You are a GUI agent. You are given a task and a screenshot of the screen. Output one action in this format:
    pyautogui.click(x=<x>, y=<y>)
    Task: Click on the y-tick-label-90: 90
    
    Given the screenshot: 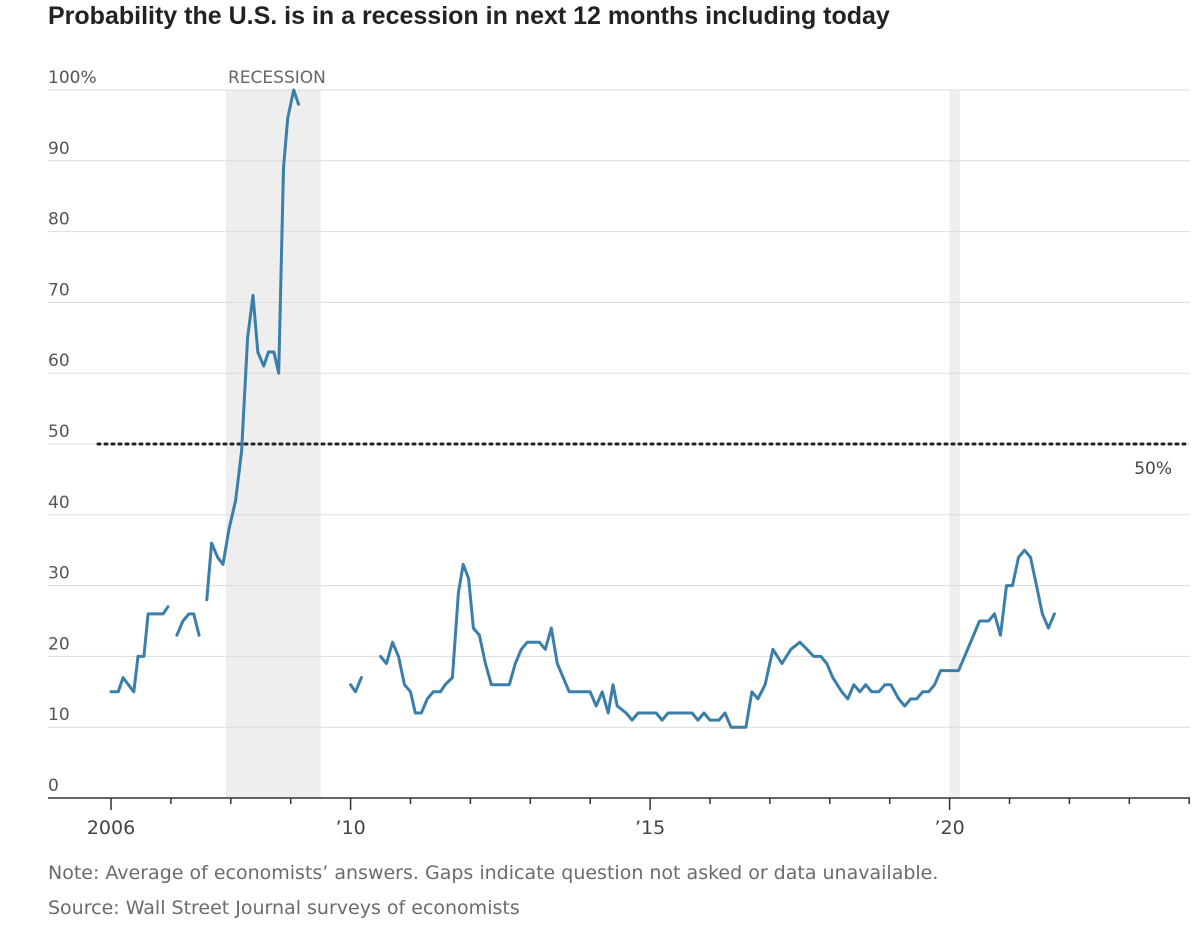 What is the action you would take?
    pyautogui.click(x=59, y=149)
    